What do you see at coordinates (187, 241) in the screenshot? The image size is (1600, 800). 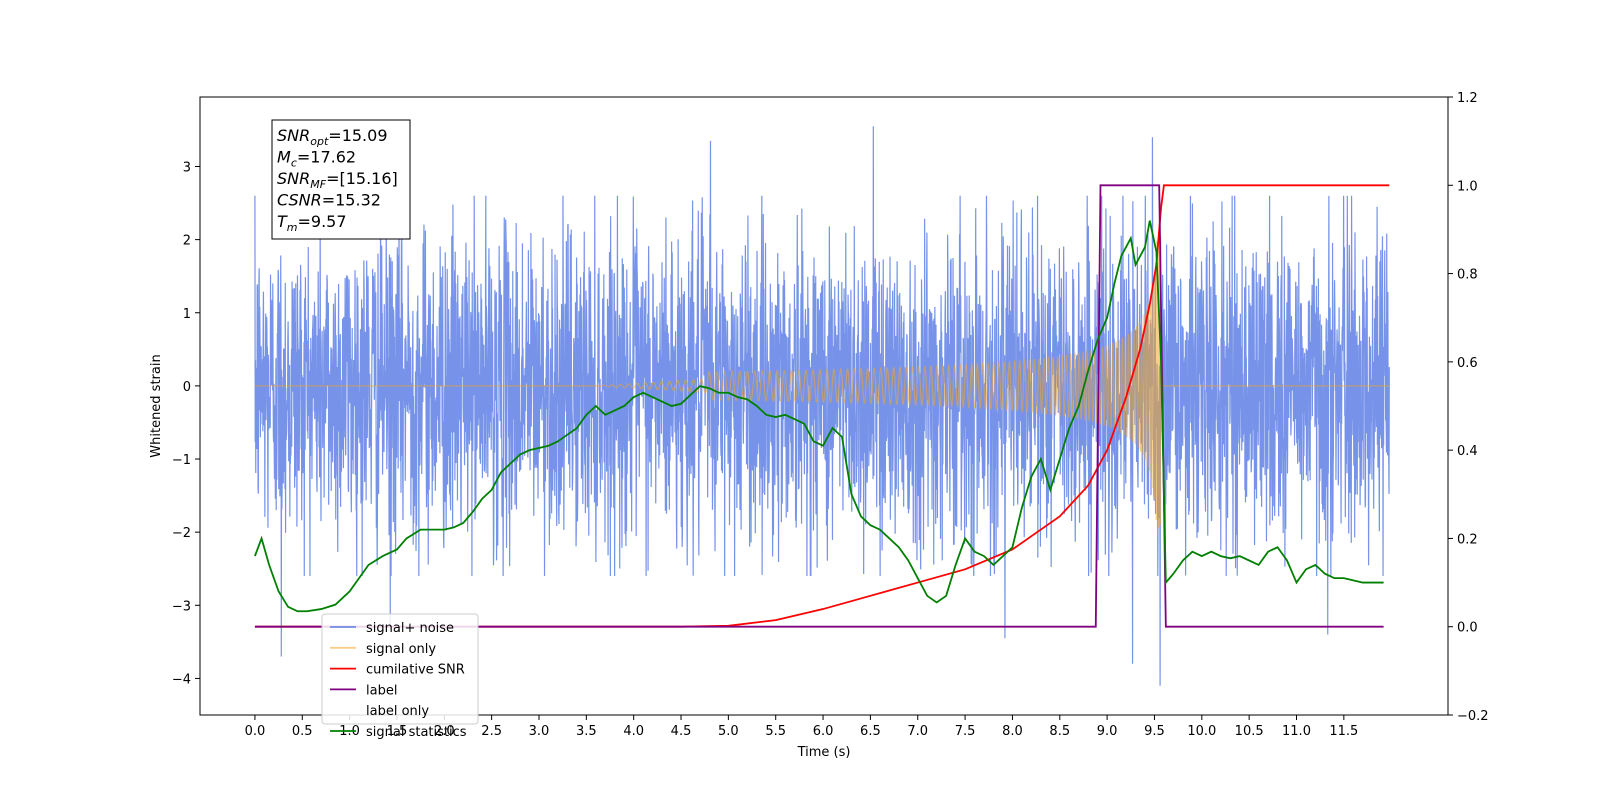 I see `y-tick-label: 2` at bounding box center [187, 241].